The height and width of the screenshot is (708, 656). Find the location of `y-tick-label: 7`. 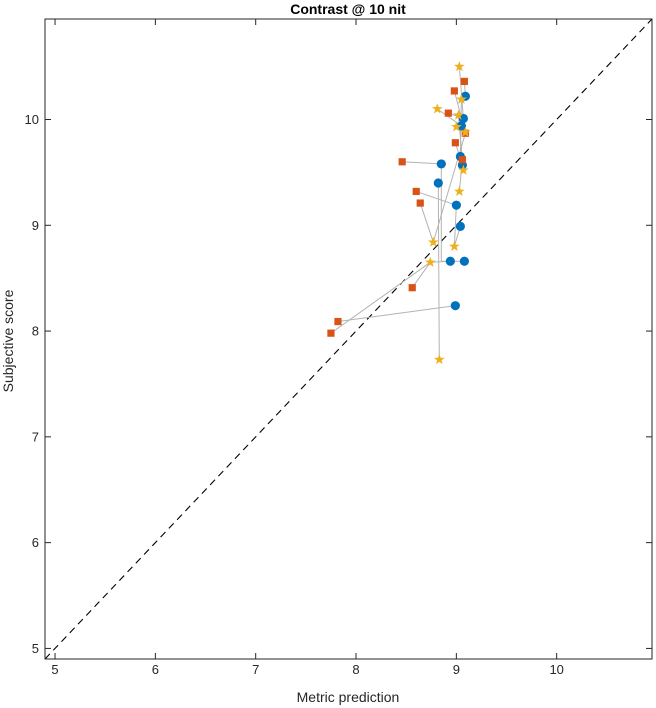

y-tick-label: 7 is located at coordinates (35, 436).